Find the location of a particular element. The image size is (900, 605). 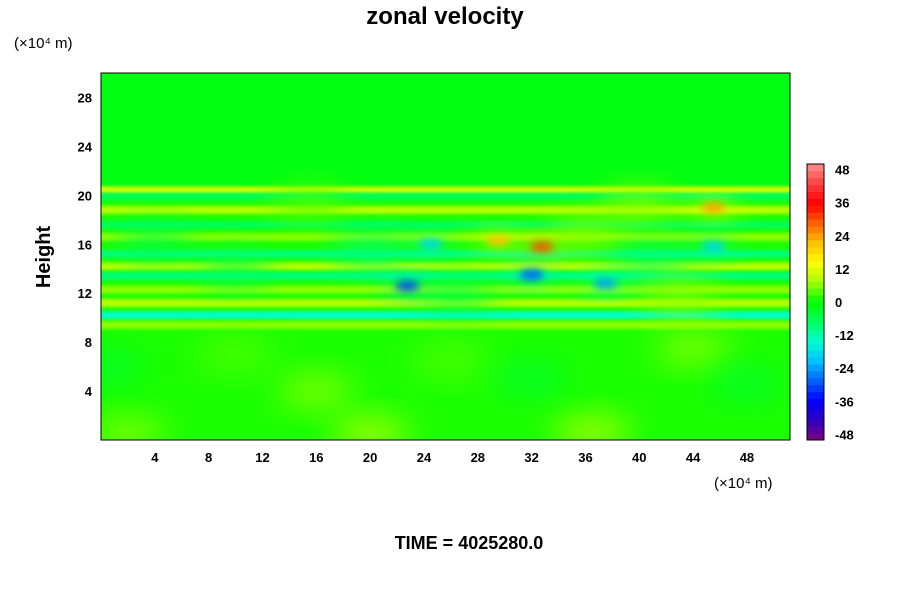

x-tick-label: 16 is located at coordinates (316, 457).